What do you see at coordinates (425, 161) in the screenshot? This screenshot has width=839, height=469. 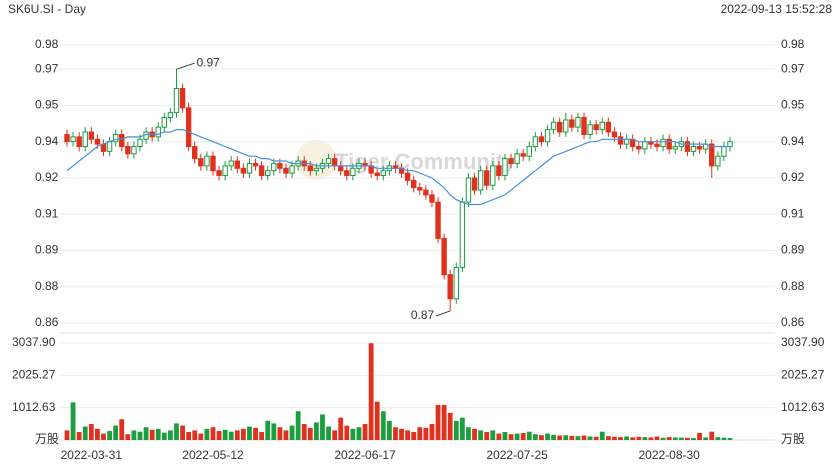 I see `watermark: Tiger Community` at bounding box center [425, 161].